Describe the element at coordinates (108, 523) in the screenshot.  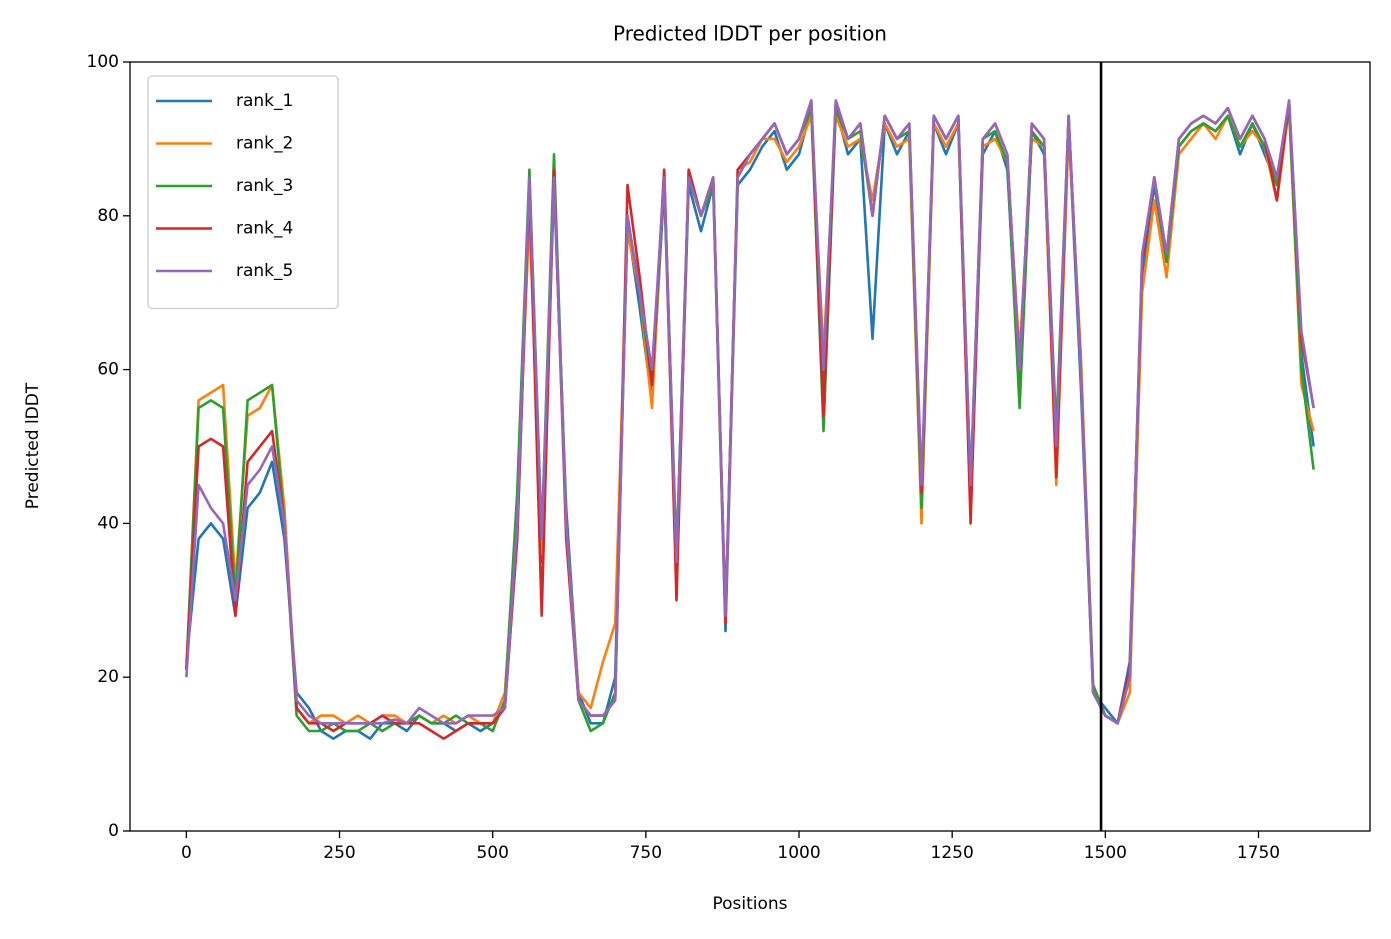
I see `y-tick-label: 40` at that location.